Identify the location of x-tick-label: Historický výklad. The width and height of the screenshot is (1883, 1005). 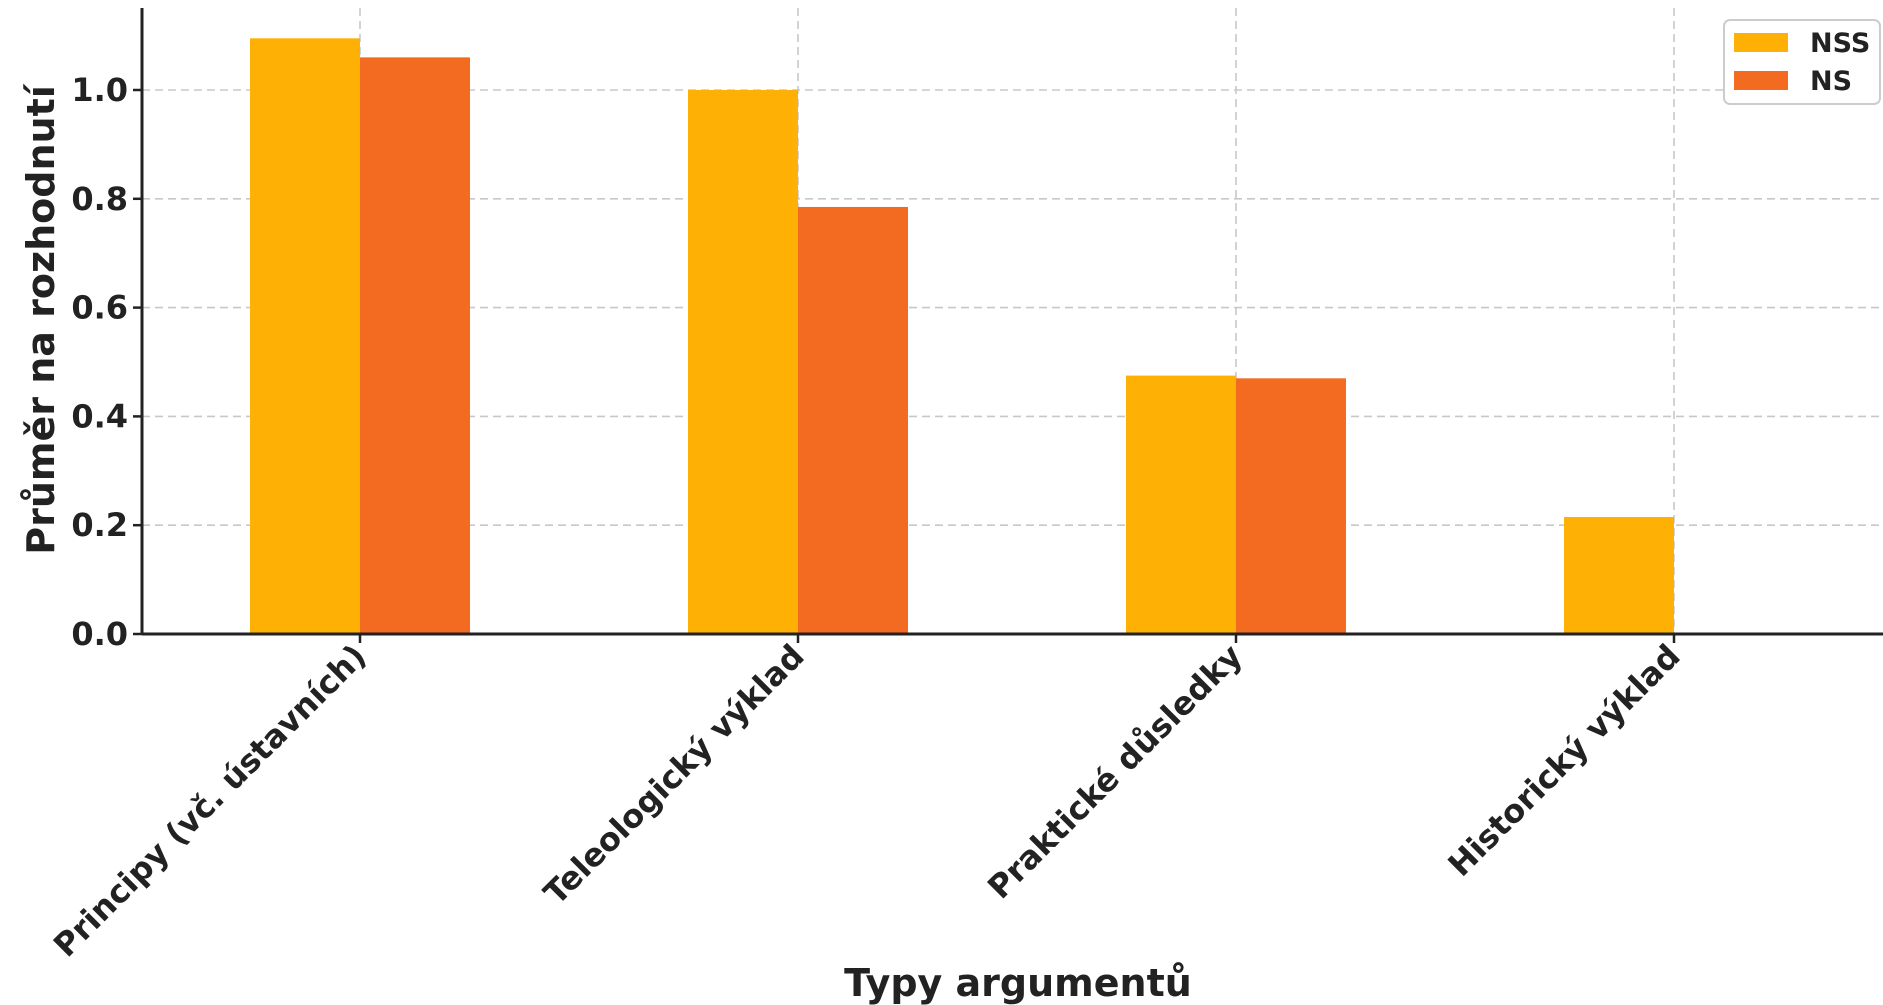
(1563, 760).